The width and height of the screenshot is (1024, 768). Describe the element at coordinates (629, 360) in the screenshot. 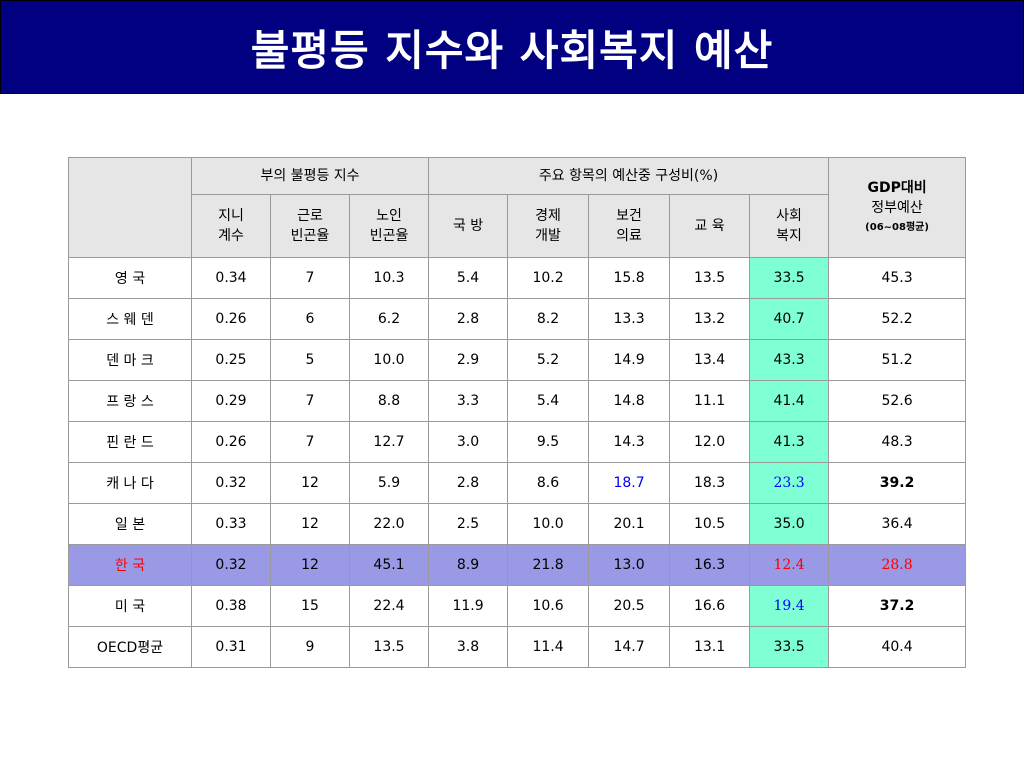

I see `health-cell: 14.9` at that location.